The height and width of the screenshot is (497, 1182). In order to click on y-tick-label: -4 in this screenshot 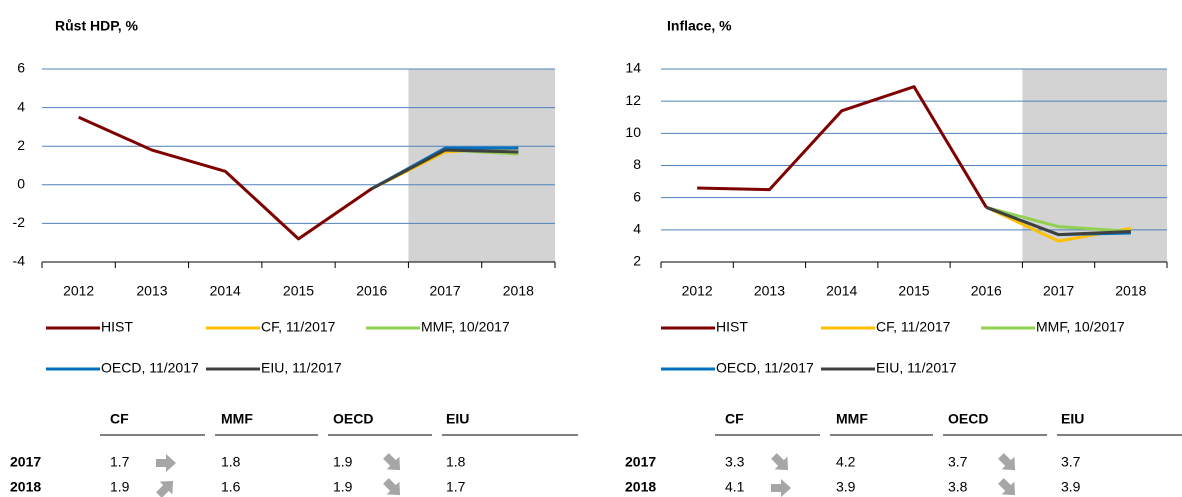, I will do `click(19, 261)`.